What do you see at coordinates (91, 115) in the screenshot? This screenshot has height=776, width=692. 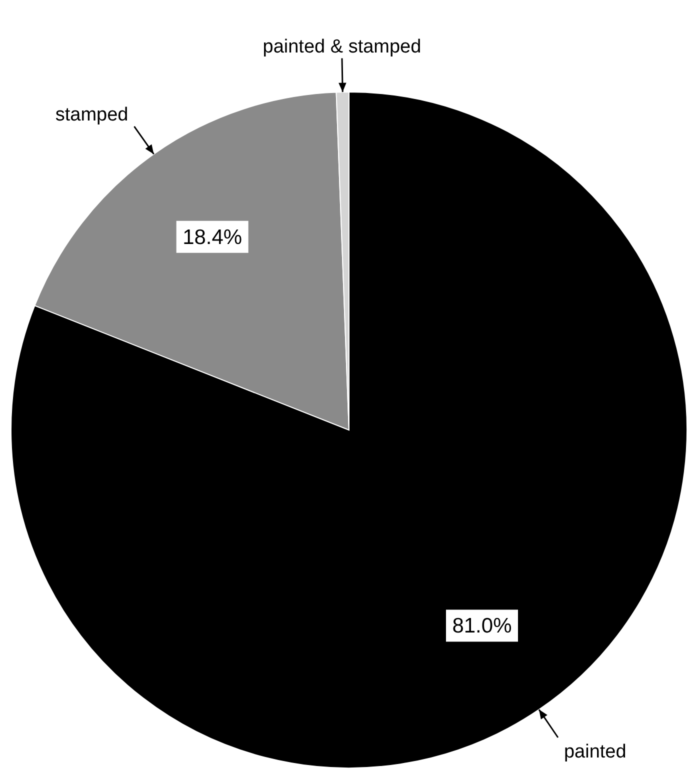 I see `slice-label: stamped` at bounding box center [91, 115].